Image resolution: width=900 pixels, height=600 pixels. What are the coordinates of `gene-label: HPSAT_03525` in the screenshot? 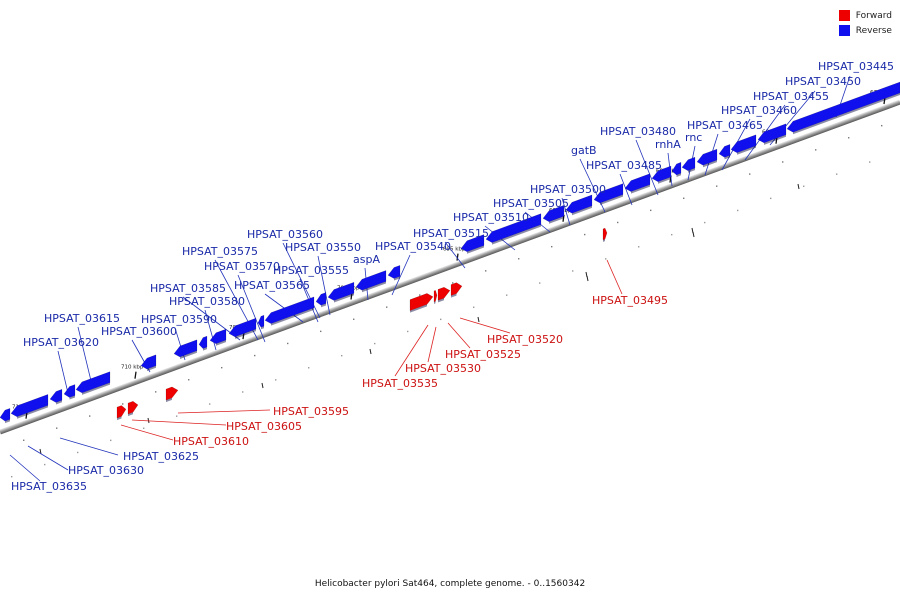 It's located at (483, 354).